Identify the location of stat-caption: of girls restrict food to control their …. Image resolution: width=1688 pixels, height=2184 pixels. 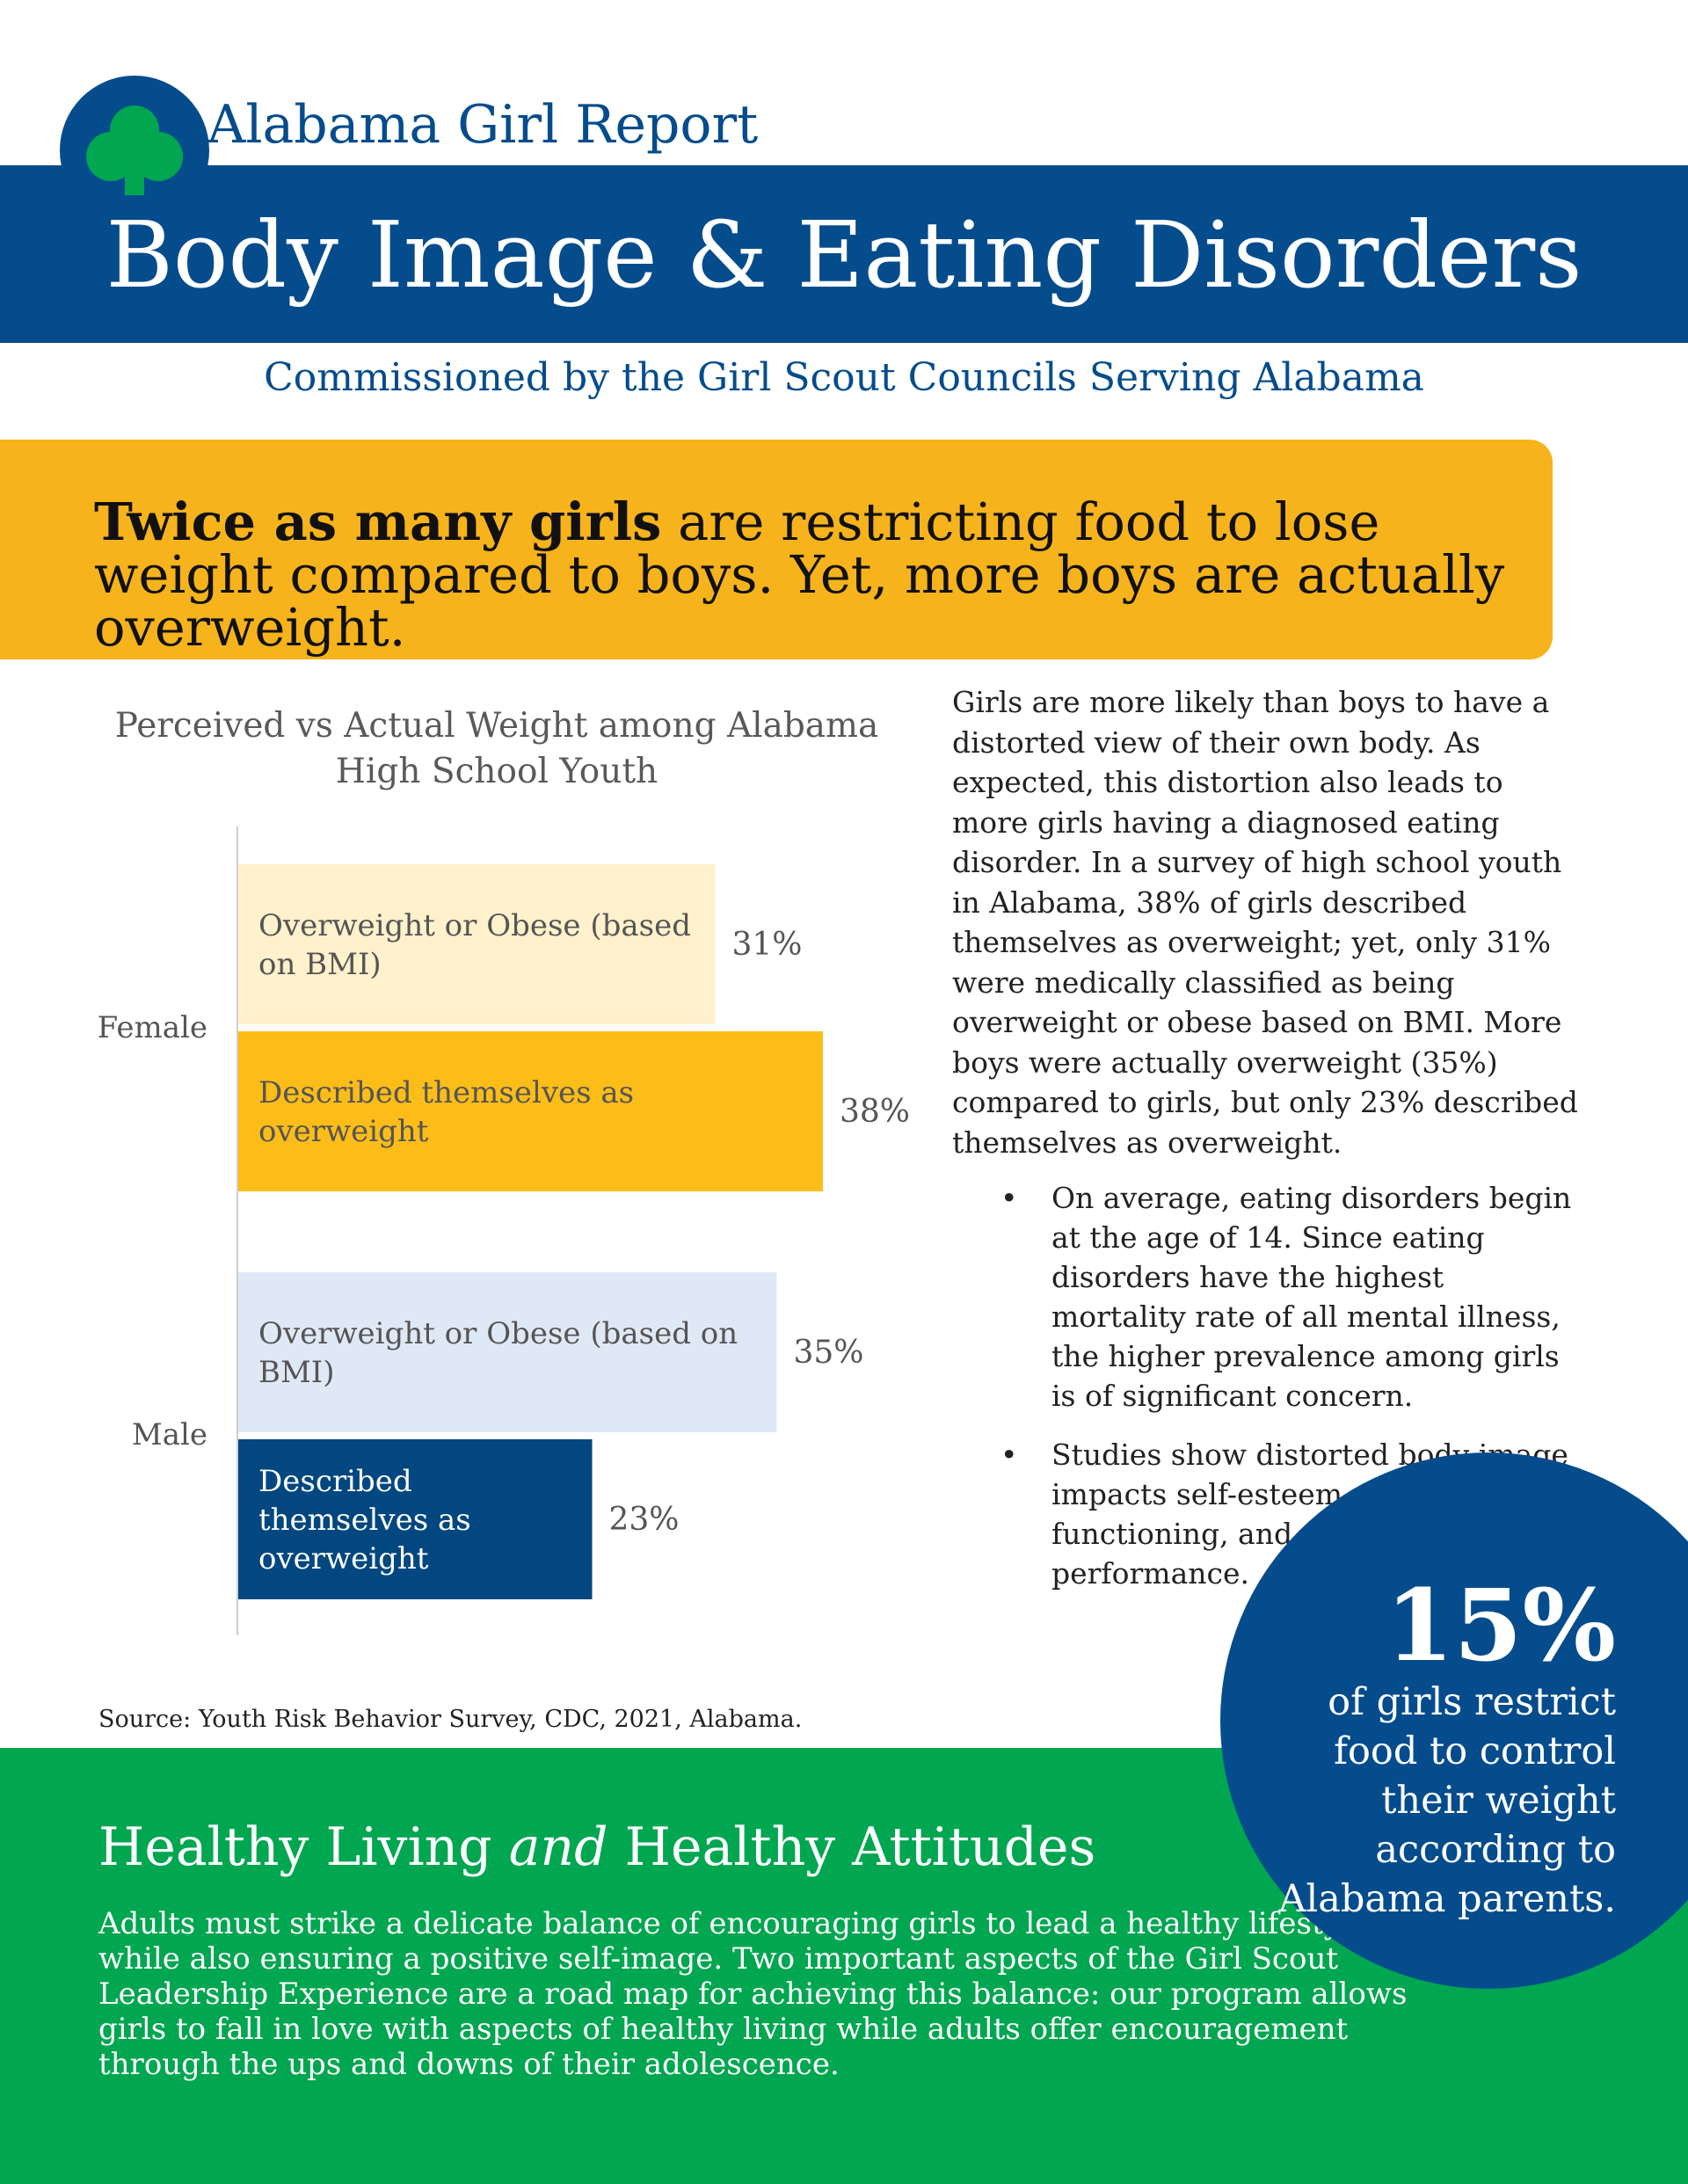
(1447, 1800).